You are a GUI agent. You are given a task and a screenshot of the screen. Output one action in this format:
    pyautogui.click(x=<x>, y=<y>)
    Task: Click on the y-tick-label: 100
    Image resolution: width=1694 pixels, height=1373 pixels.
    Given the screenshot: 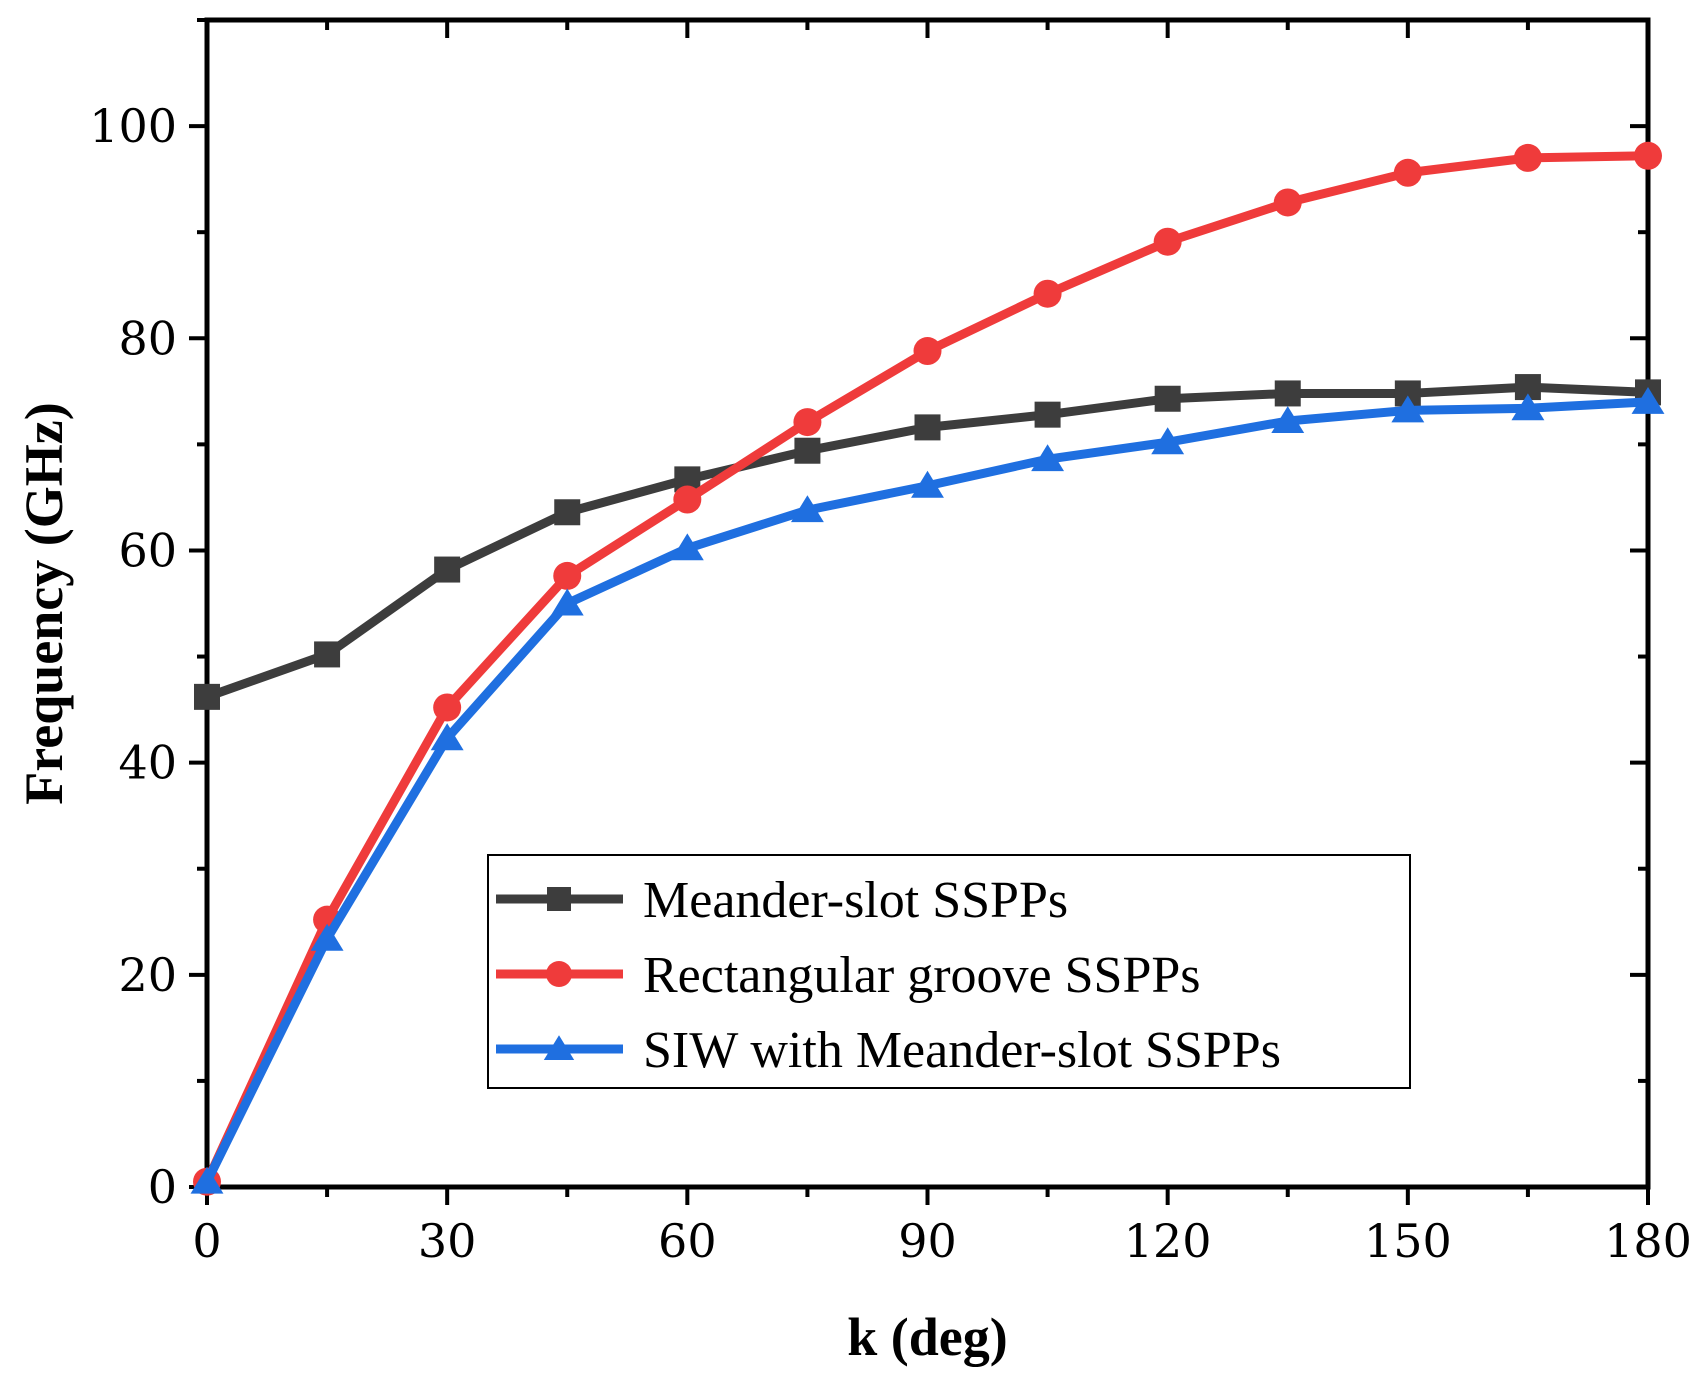 What is the action you would take?
    pyautogui.click(x=133, y=126)
    